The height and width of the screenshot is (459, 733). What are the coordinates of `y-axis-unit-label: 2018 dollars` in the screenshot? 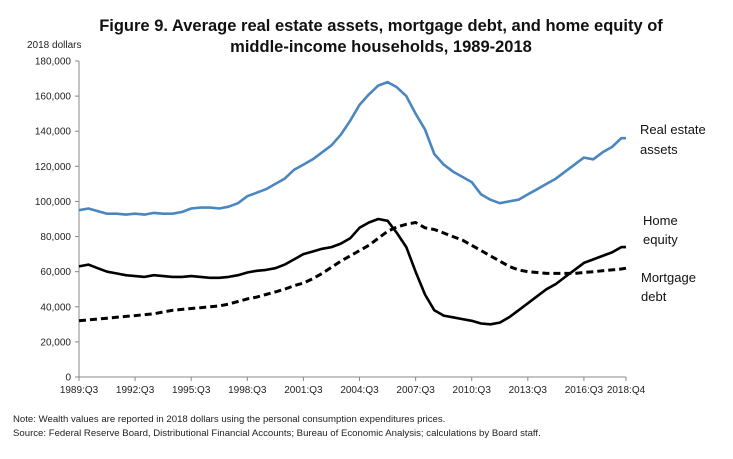 It's located at (54, 45).